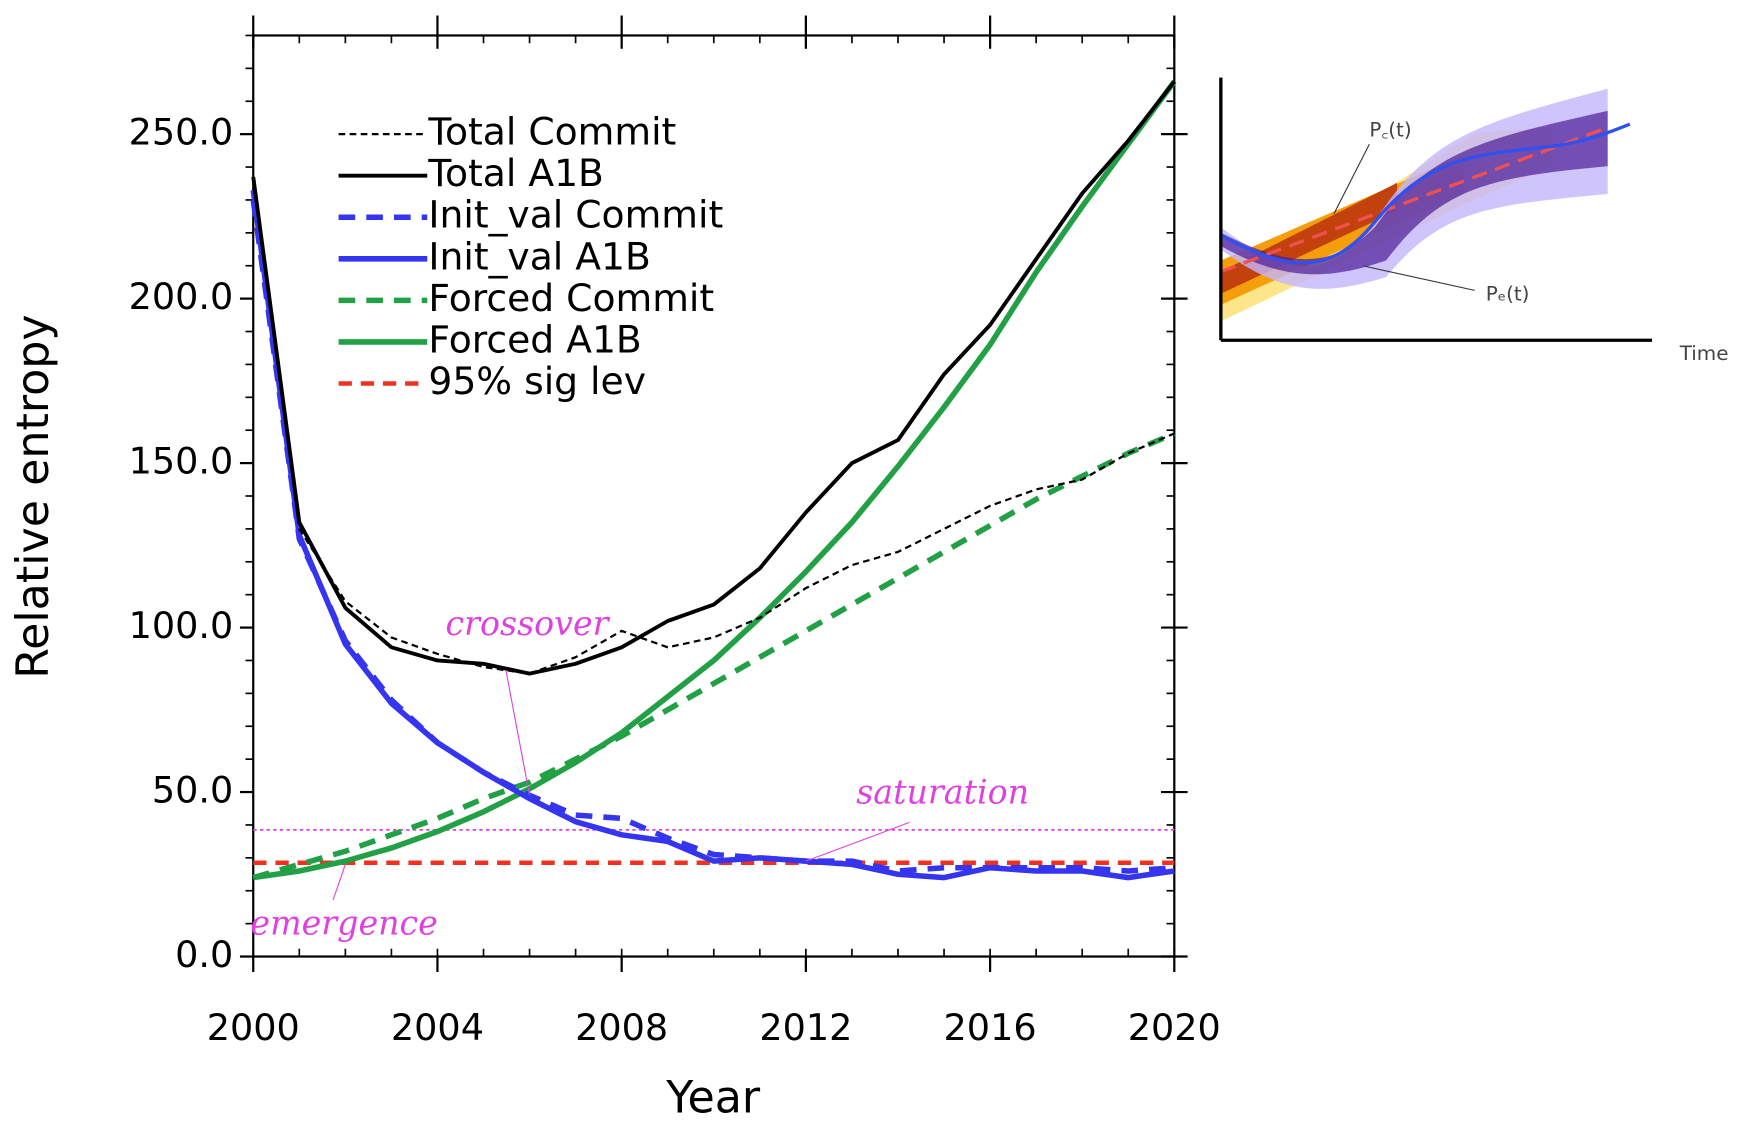  What do you see at coordinates (181, 132) in the screenshot?
I see `y-tick-label: 250.0` at bounding box center [181, 132].